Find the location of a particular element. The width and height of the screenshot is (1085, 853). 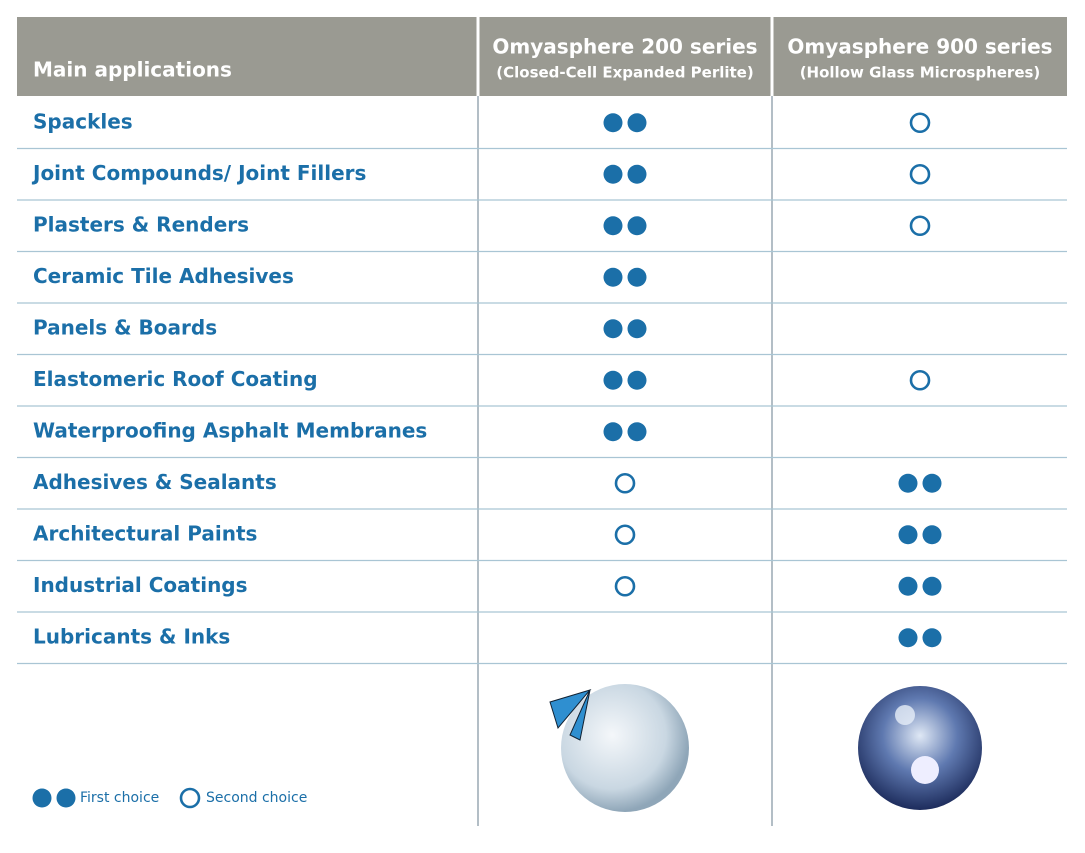

row-label: Ceramic Tile Adhesives is located at coordinates (163, 276).